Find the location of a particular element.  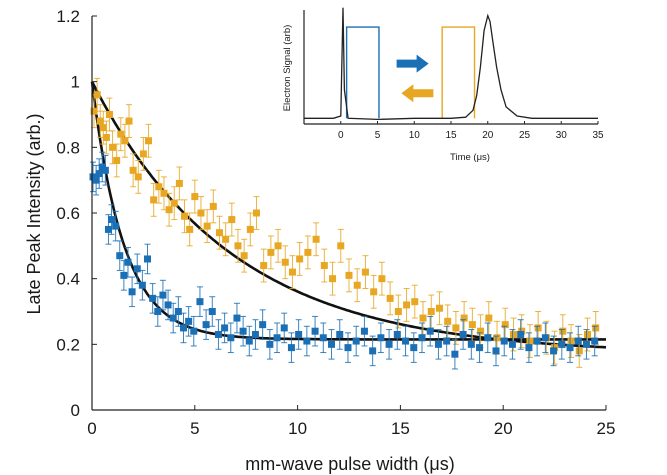

inset-x-tick-label: 0 is located at coordinates (341, 135).